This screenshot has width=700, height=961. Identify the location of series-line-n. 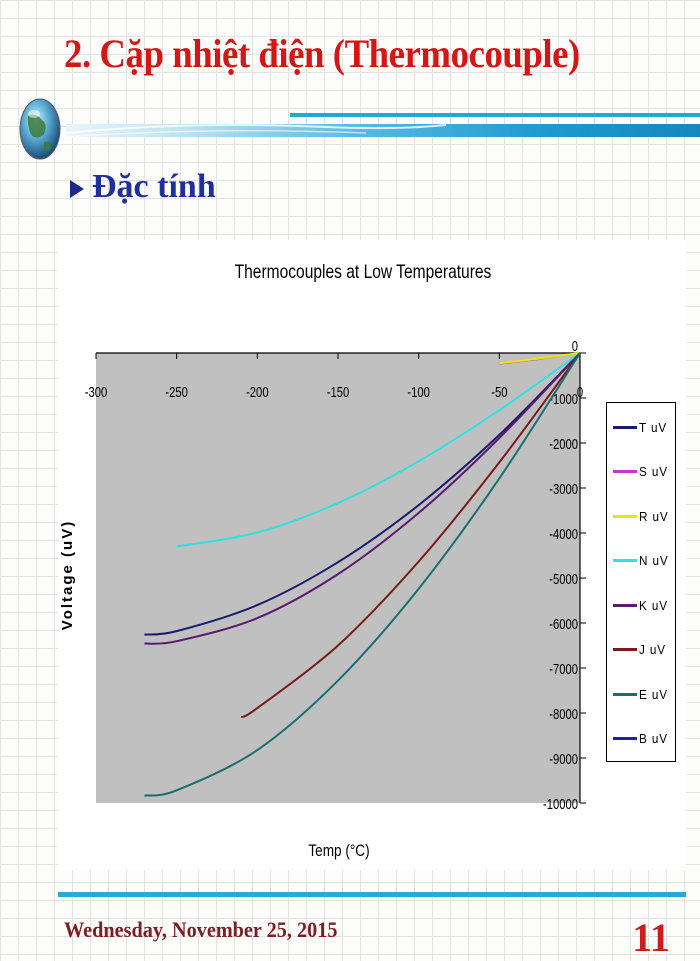
(378, 450).